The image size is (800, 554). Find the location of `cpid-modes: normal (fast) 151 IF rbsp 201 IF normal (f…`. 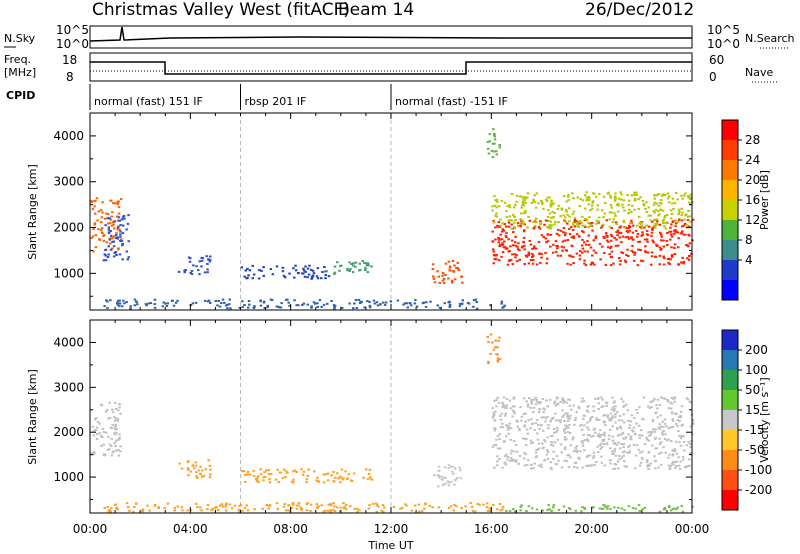

cpid-modes: normal (fast) 151 IF rbsp 201 IF normal (f… is located at coordinates (298, 97).